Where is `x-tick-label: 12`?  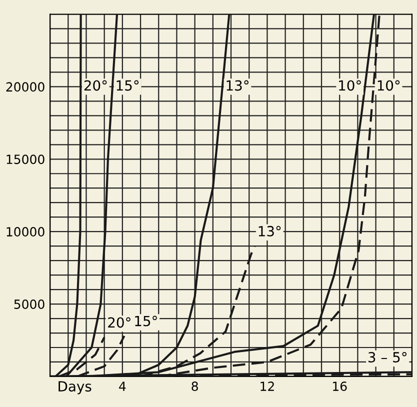
x-tick-label: 12 is located at coordinates (267, 386).